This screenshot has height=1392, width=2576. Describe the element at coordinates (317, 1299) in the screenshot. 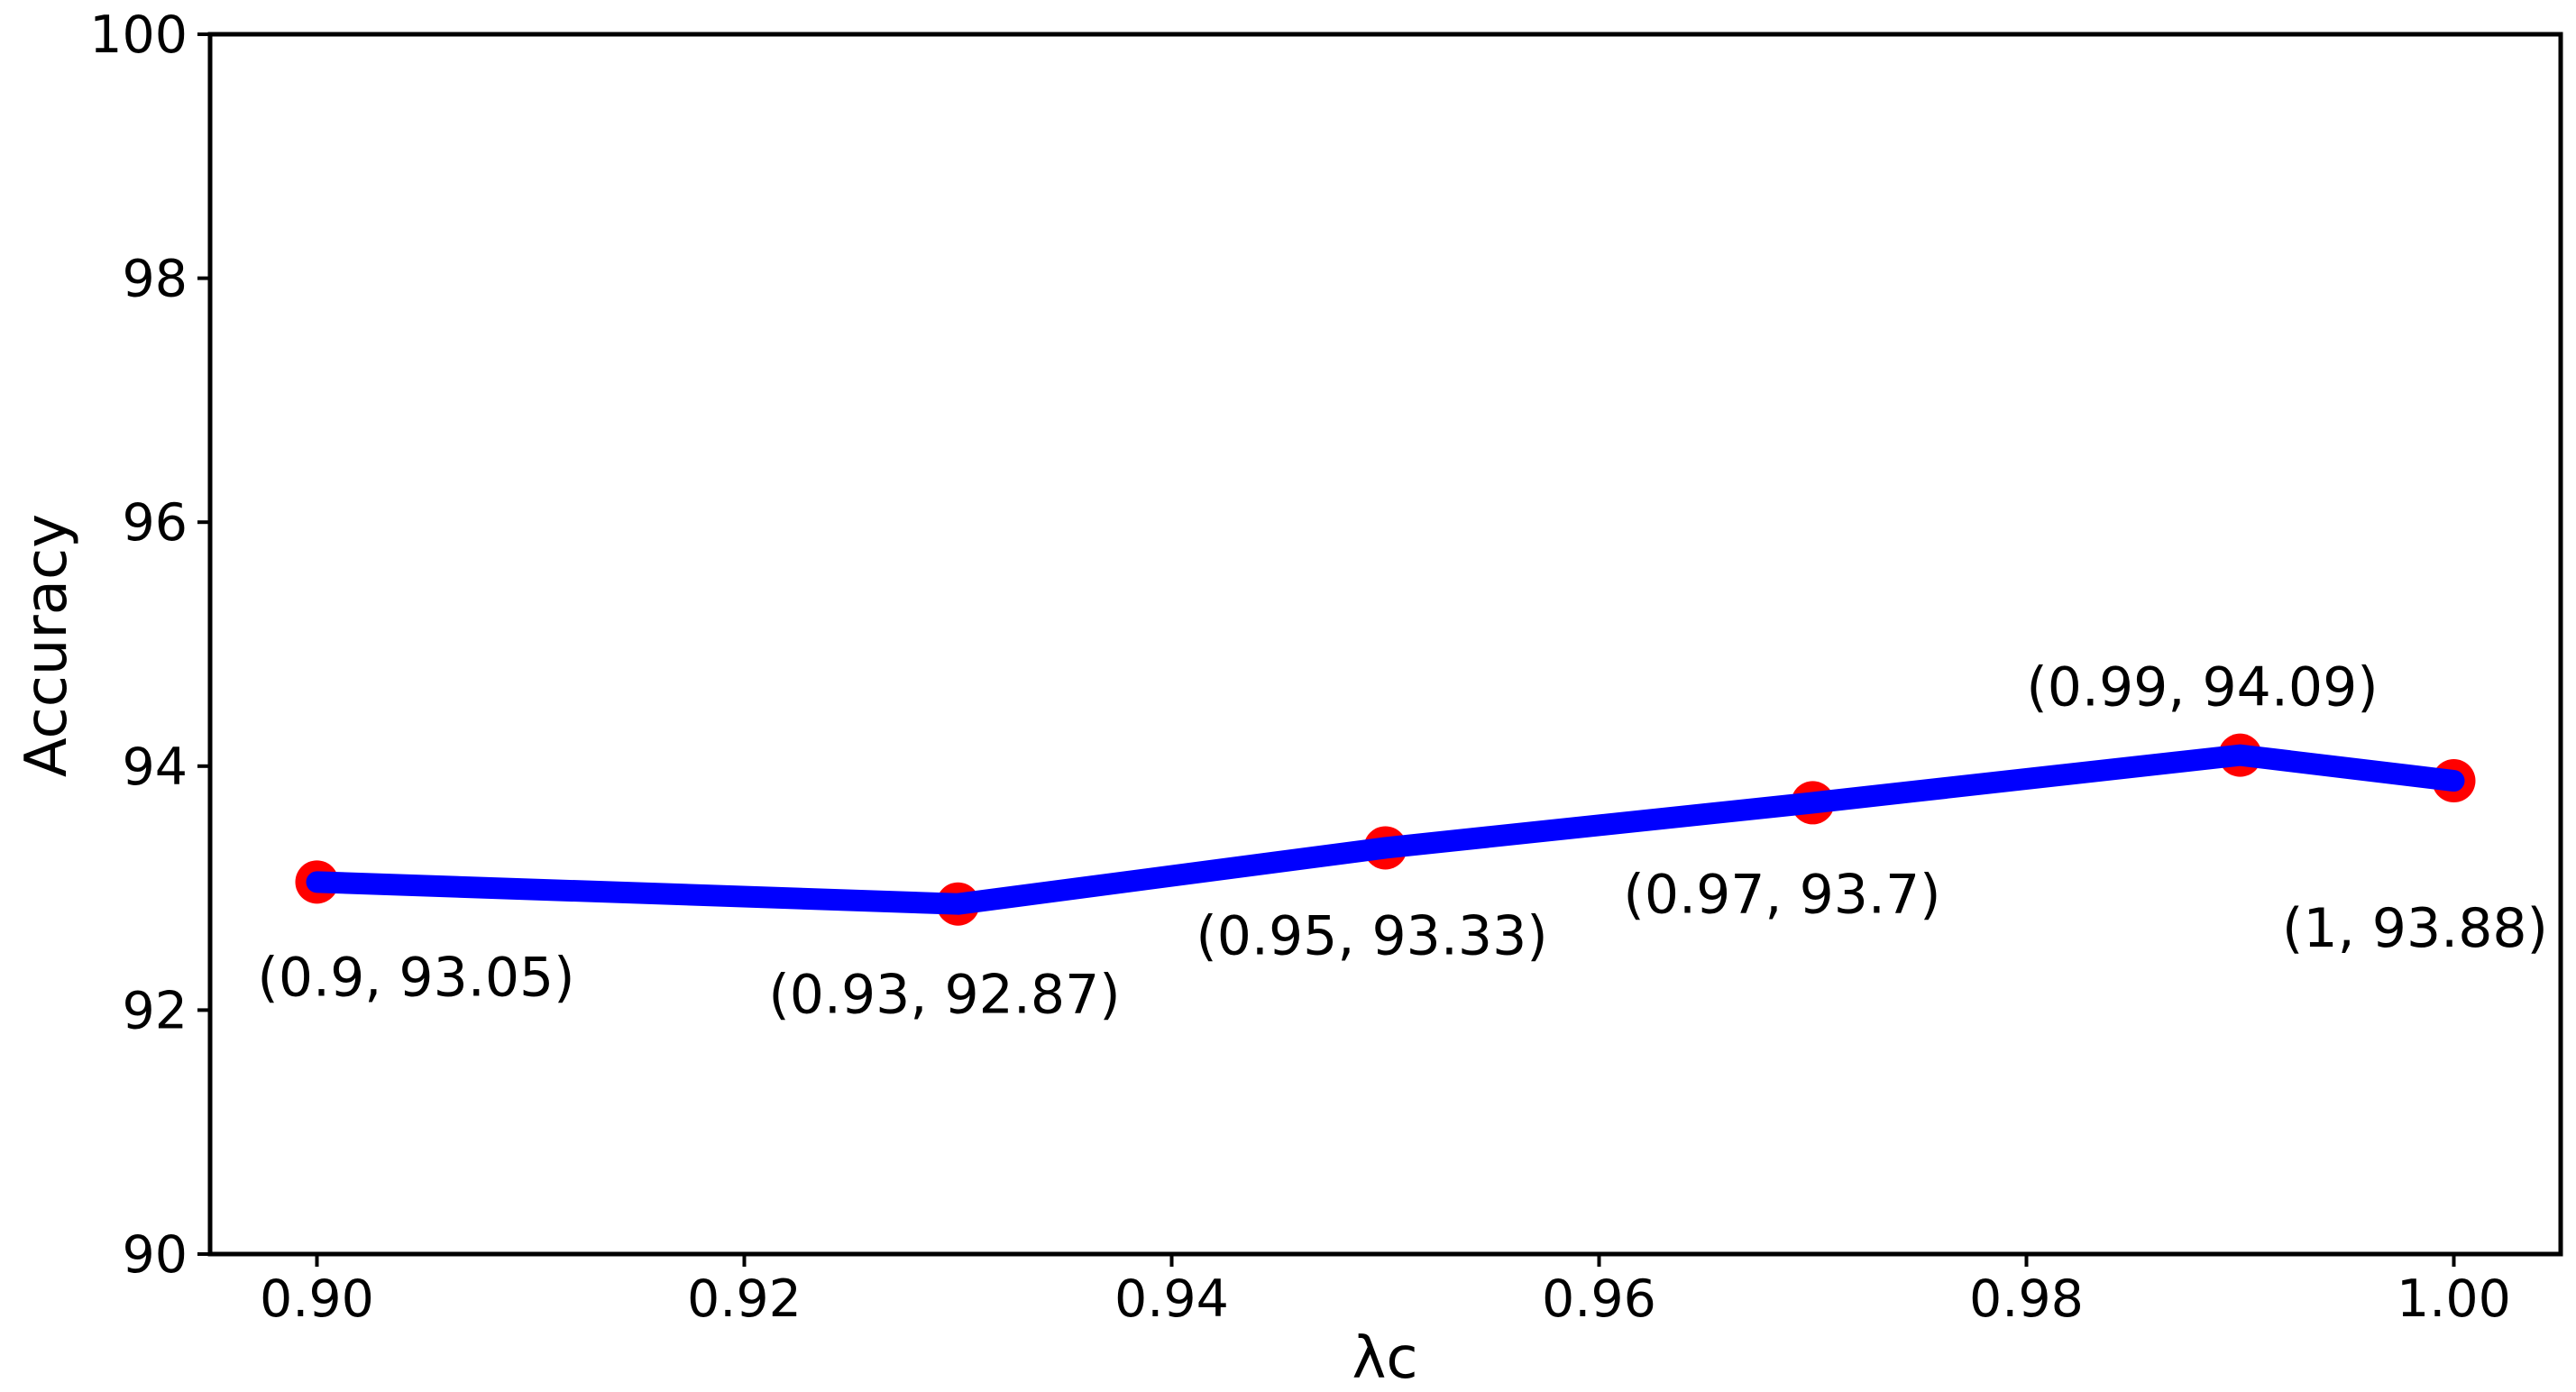

I see `x-tick-label: 0.90` at that location.